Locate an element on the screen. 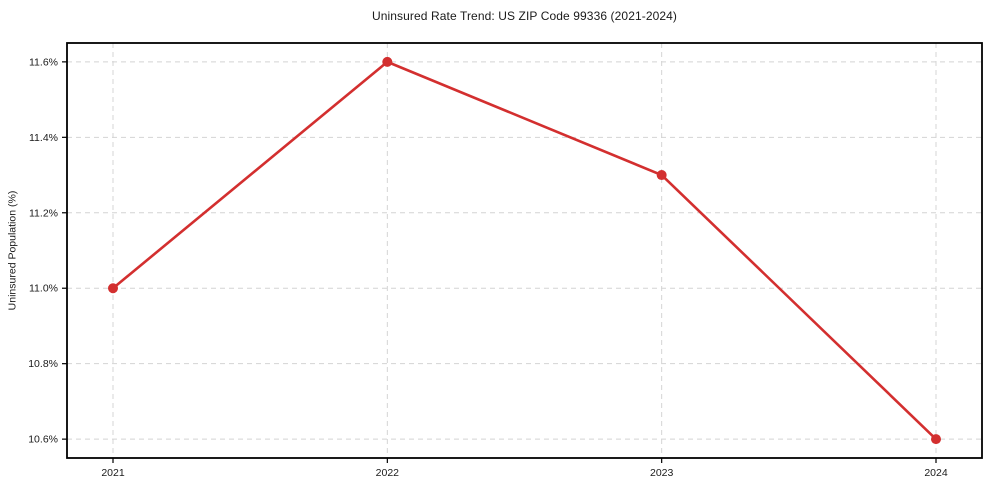 The image size is (989, 490). y-axis-label: Uninsured Population (%) is located at coordinates (12, 250).